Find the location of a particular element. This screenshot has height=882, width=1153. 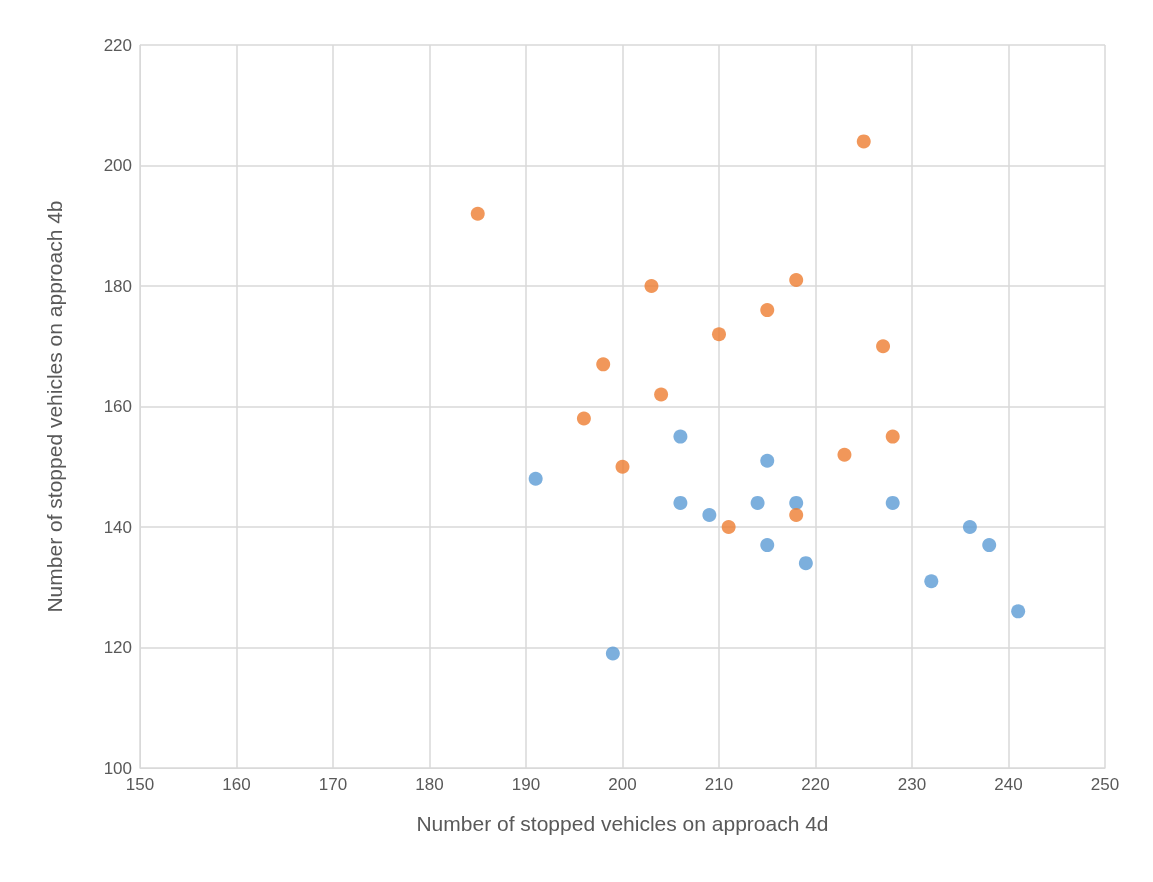

x-tick-label: 190 is located at coordinates (526, 784).